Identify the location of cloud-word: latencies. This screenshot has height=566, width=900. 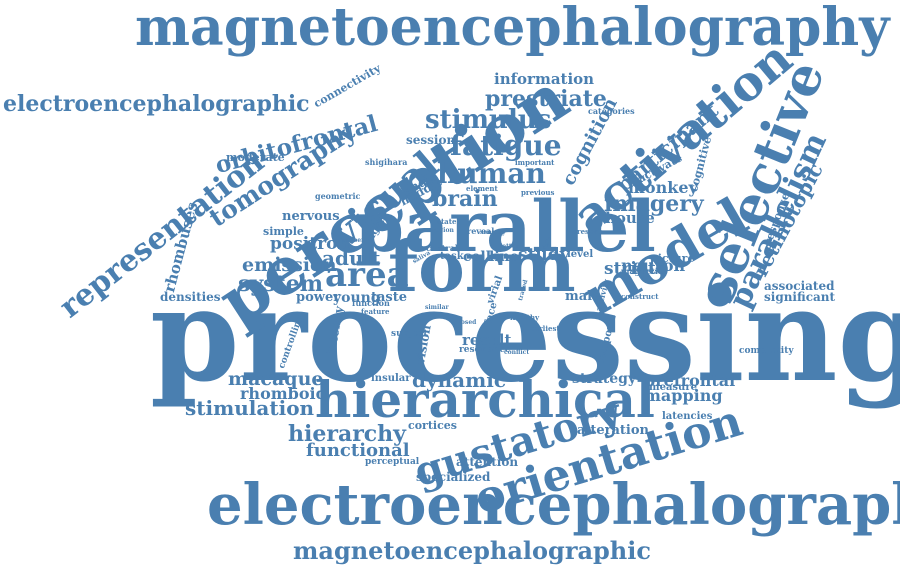
(687, 416).